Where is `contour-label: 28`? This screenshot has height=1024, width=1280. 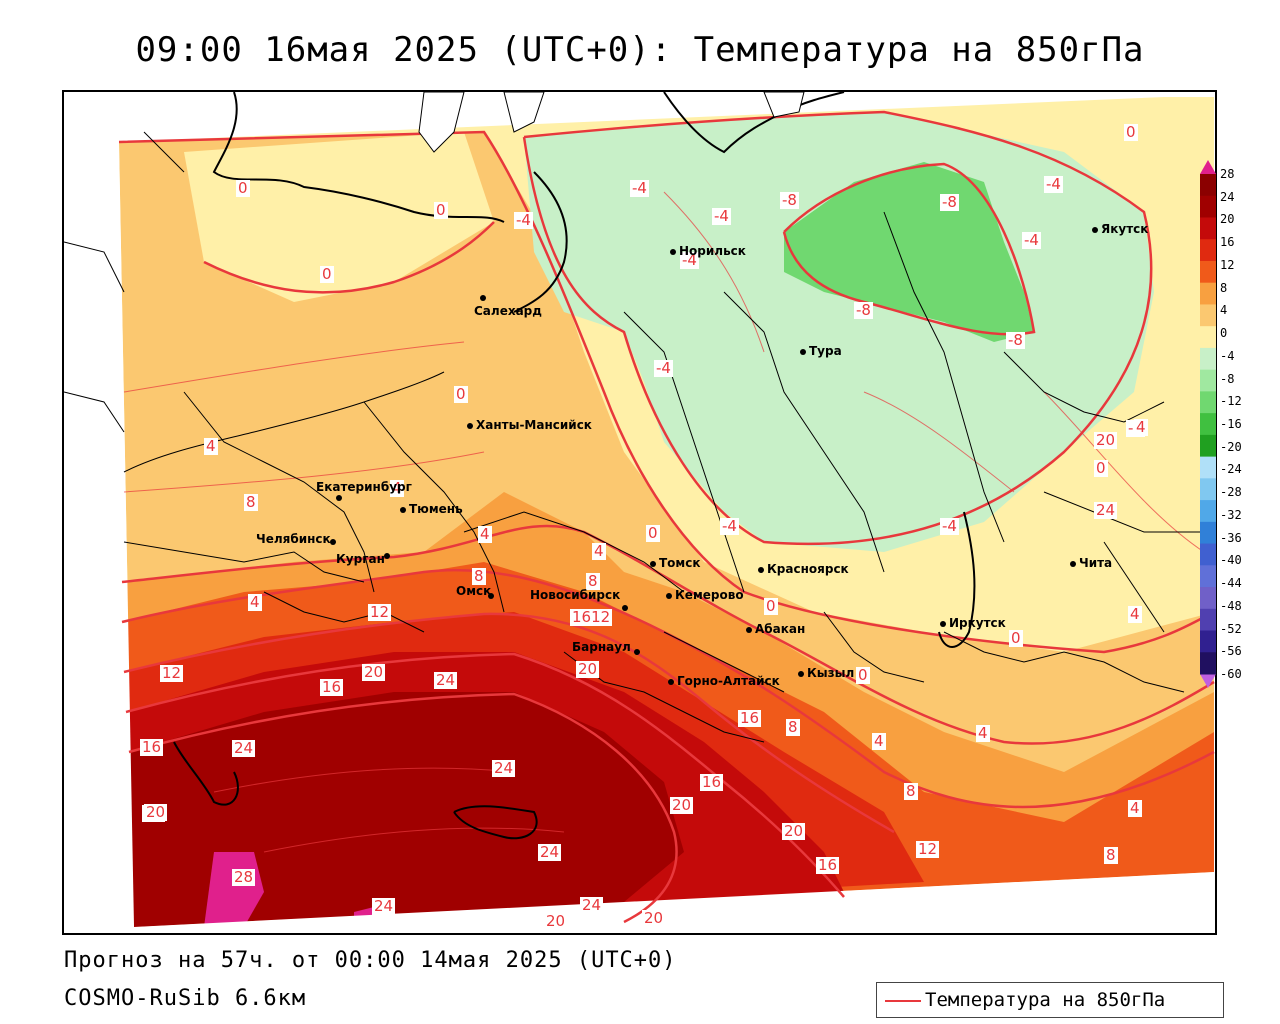
contour-label: 28 is located at coordinates (244, 877).